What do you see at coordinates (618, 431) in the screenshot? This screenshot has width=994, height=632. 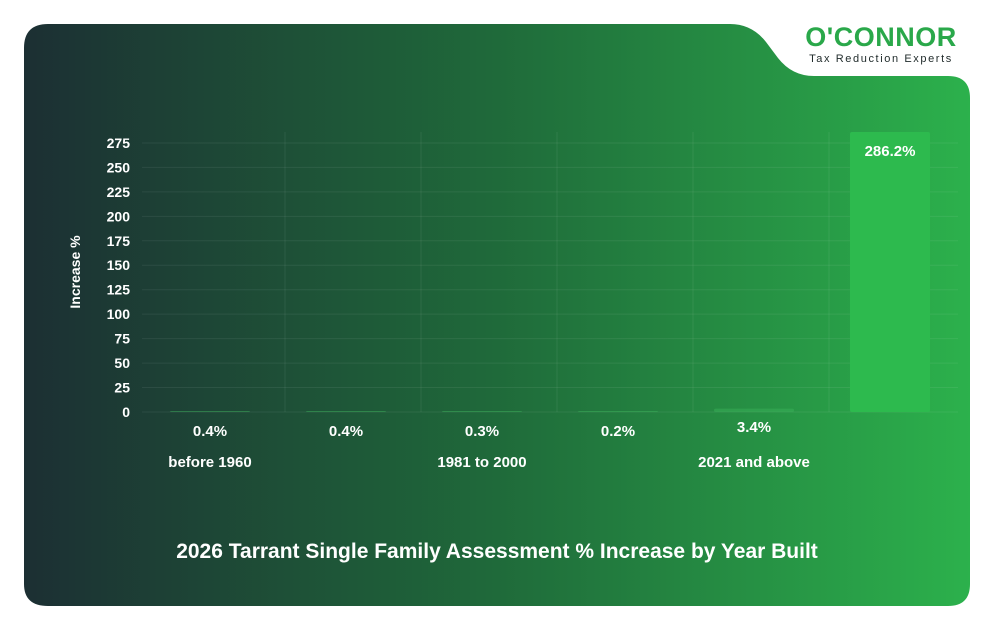 I see `data-label: 0.2%` at bounding box center [618, 431].